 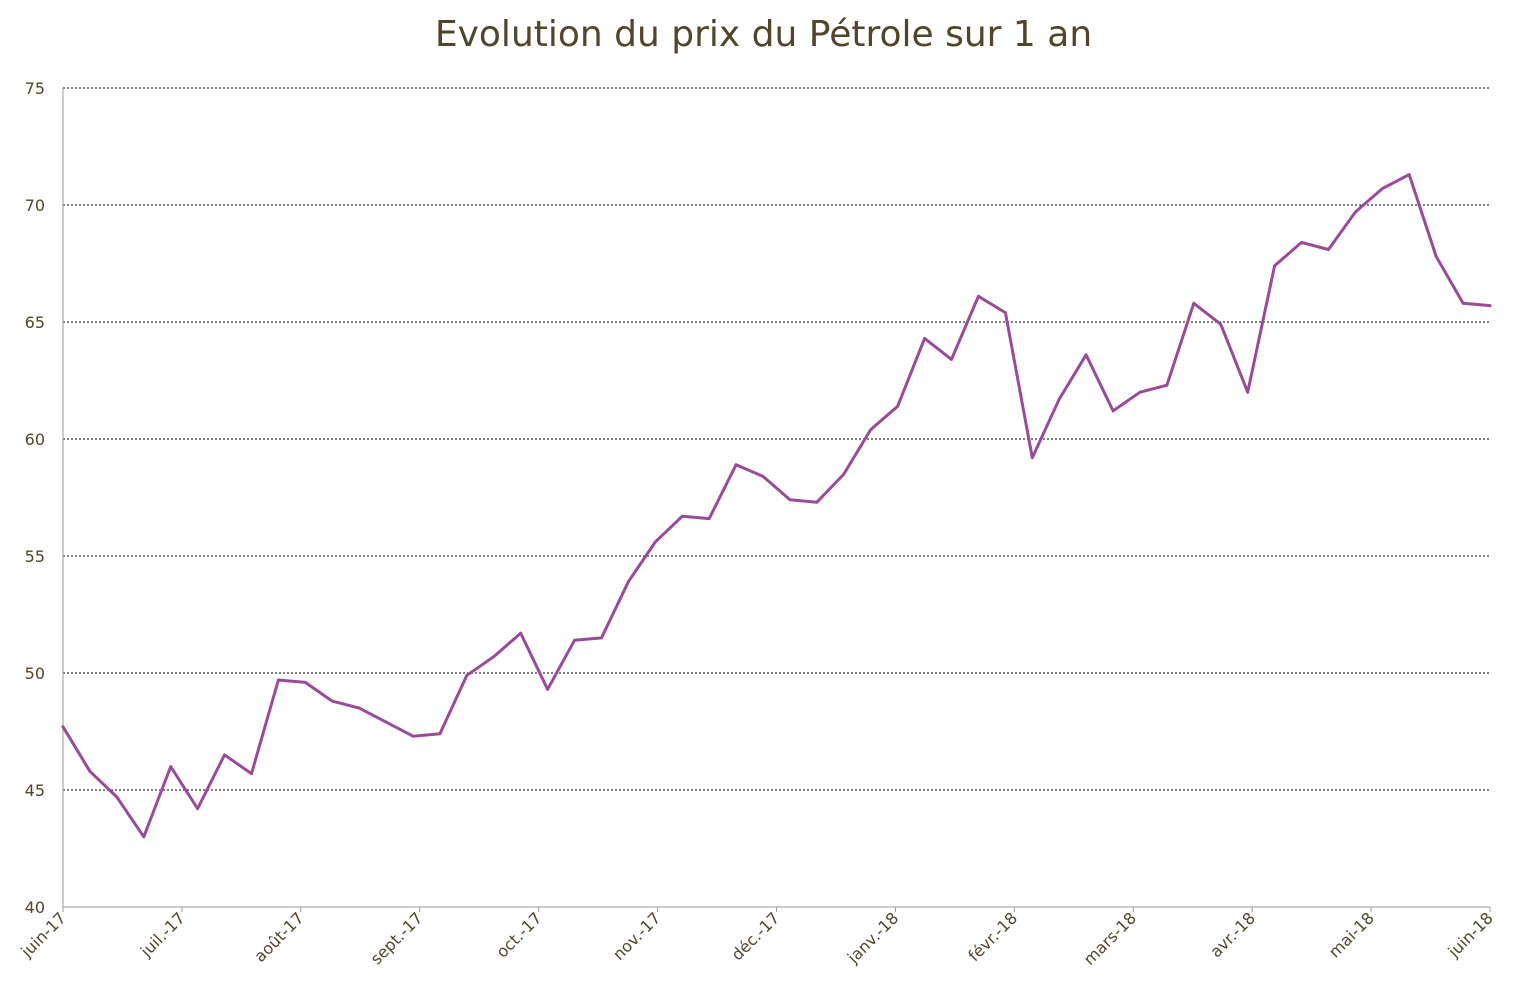 I want to click on y-axis-ticks: 40 45 50 55 60 65 70 75, so click(x=35, y=498).